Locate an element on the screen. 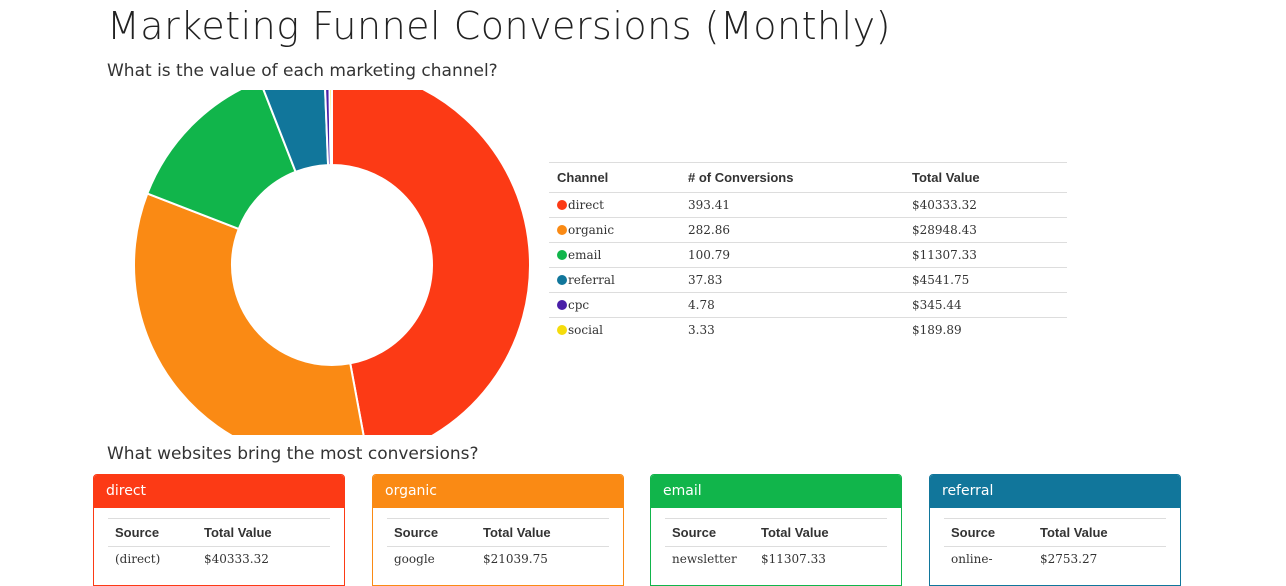  donut-slice-referral is located at coordinates (295, 132).